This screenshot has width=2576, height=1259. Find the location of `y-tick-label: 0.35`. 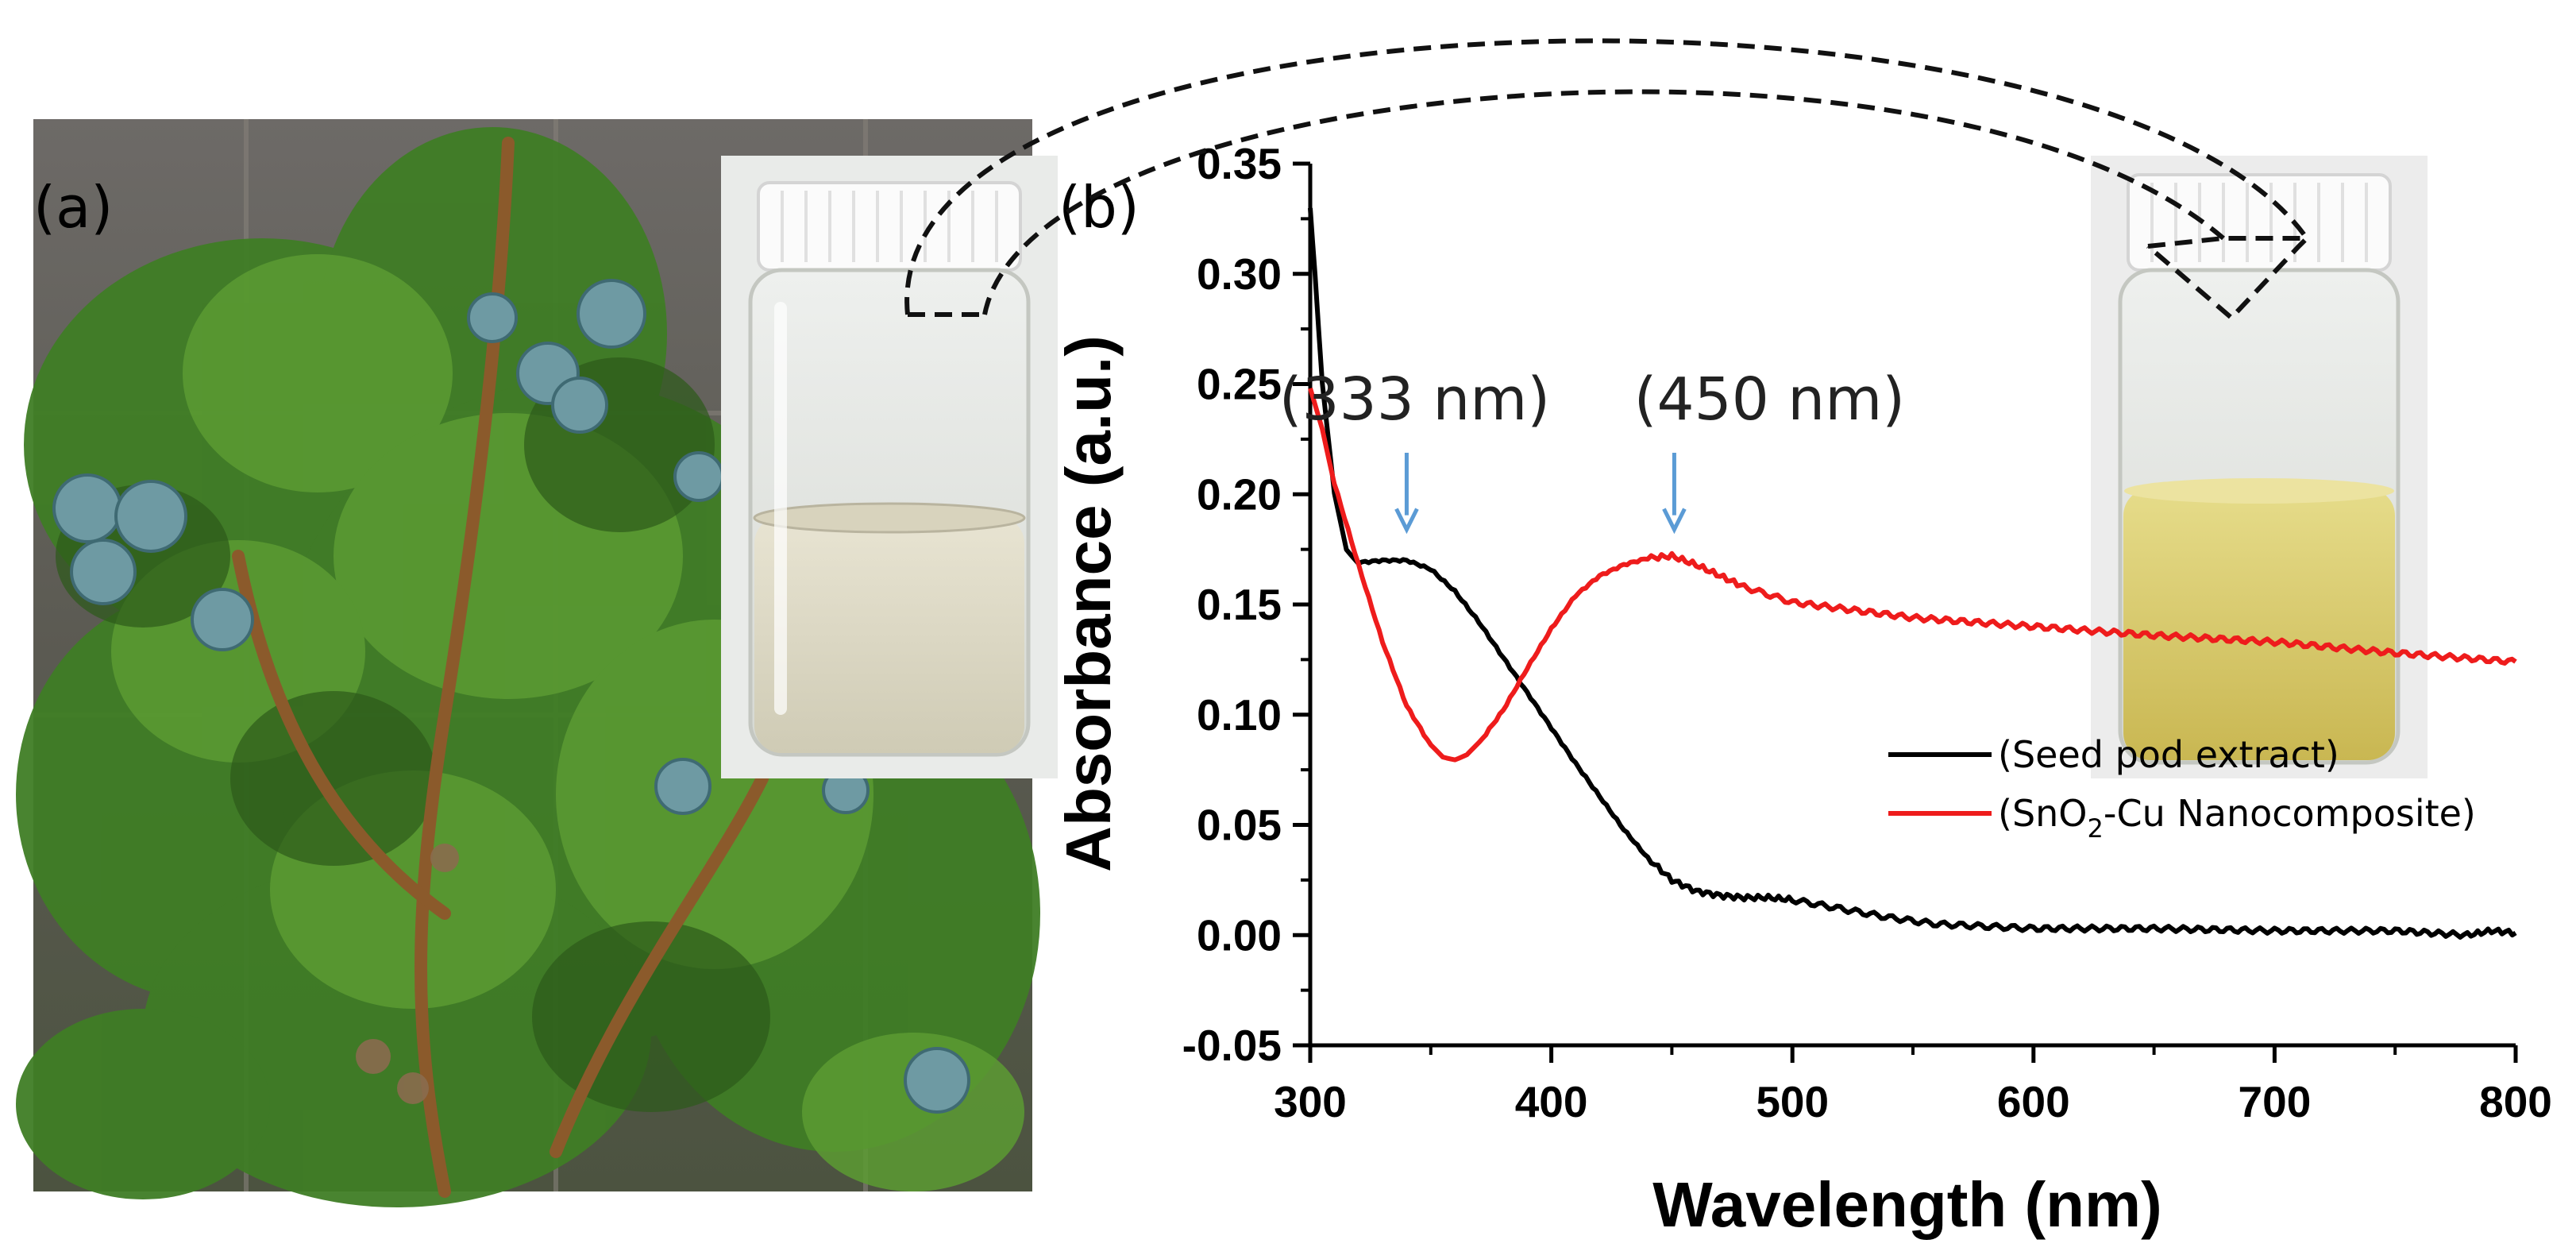

y-tick-label: 0.35 is located at coordinates (1239, 164).